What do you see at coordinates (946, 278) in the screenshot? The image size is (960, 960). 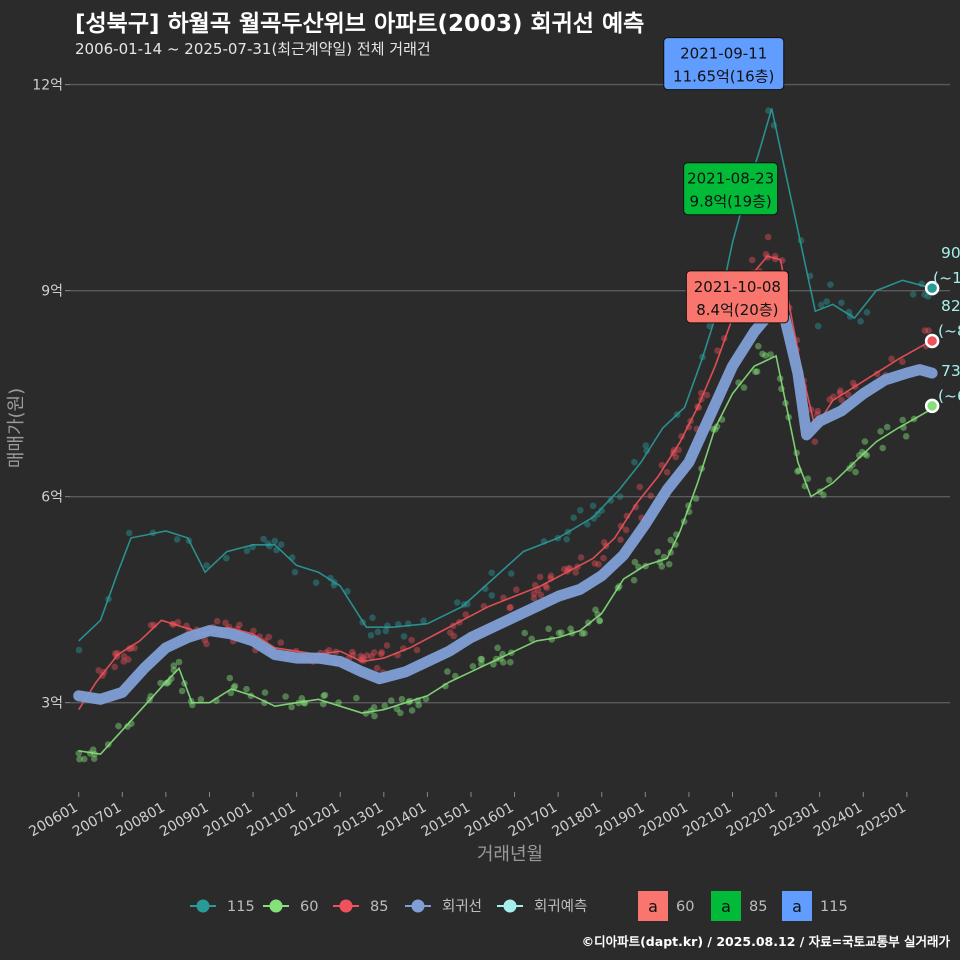 I see `forecast-area-label: (~115㎡)` at bounding box center [946, 278].